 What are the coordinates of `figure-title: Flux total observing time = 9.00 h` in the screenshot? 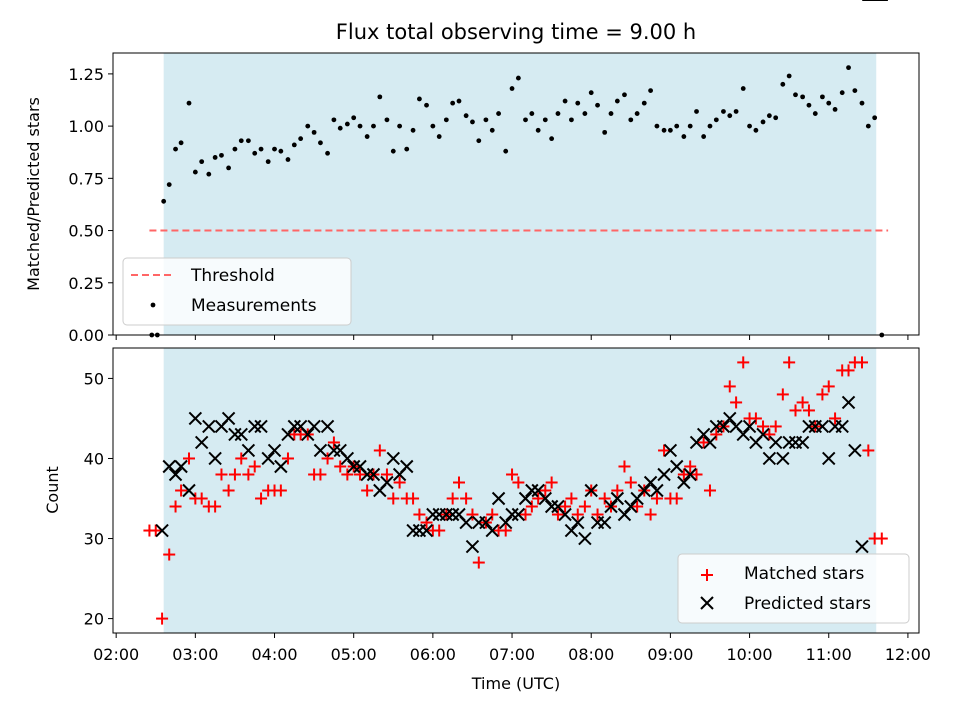 It's located at (516, 32).